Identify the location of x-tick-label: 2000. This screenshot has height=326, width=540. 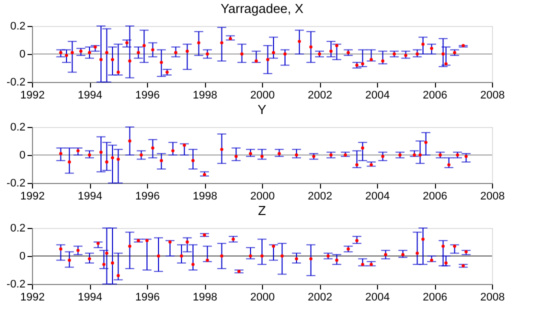
(262, 196).